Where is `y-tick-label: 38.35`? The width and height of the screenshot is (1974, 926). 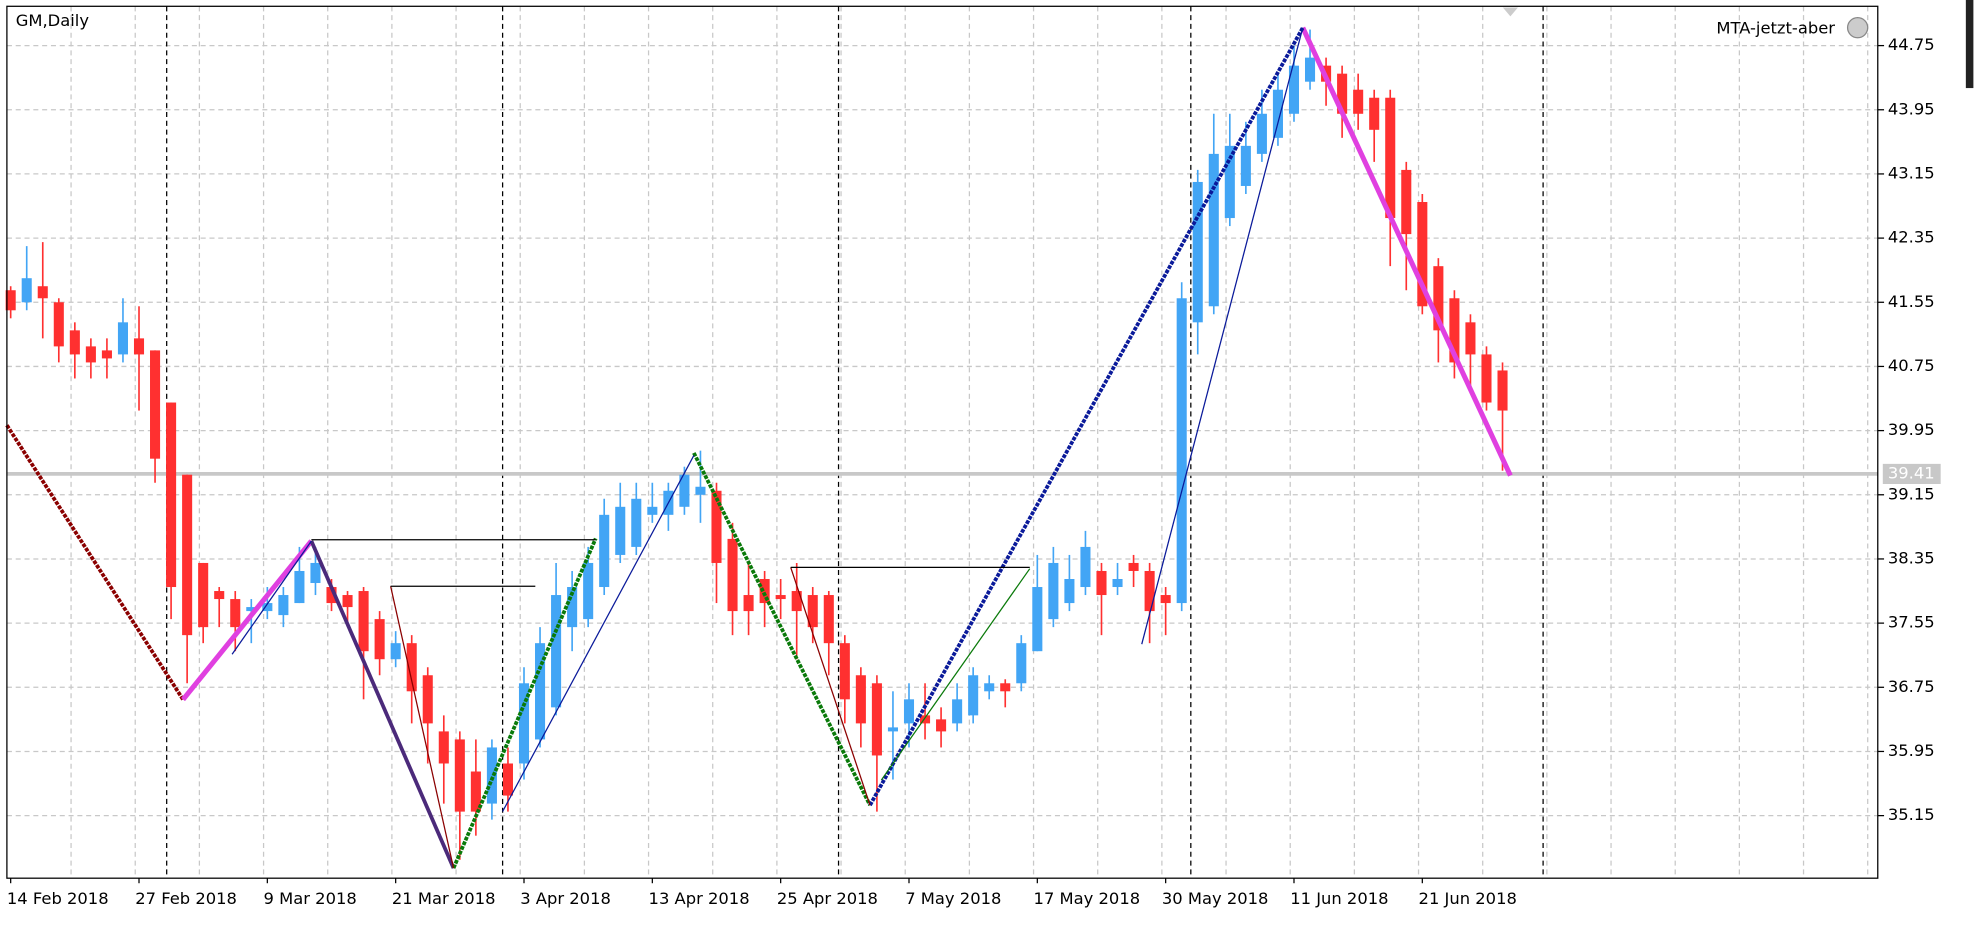 y-tick-label: 38.35 is located at coordinates (1911, 557).